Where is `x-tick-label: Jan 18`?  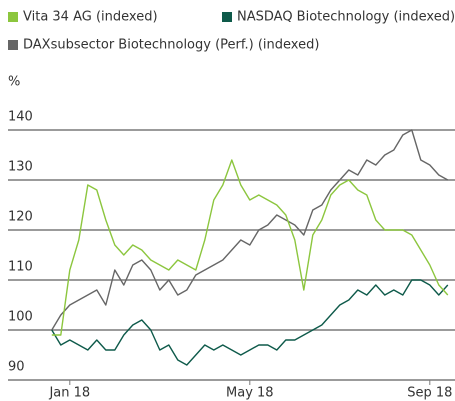 x-tick-label: Jan 18 is located at coordinates (69, 393).